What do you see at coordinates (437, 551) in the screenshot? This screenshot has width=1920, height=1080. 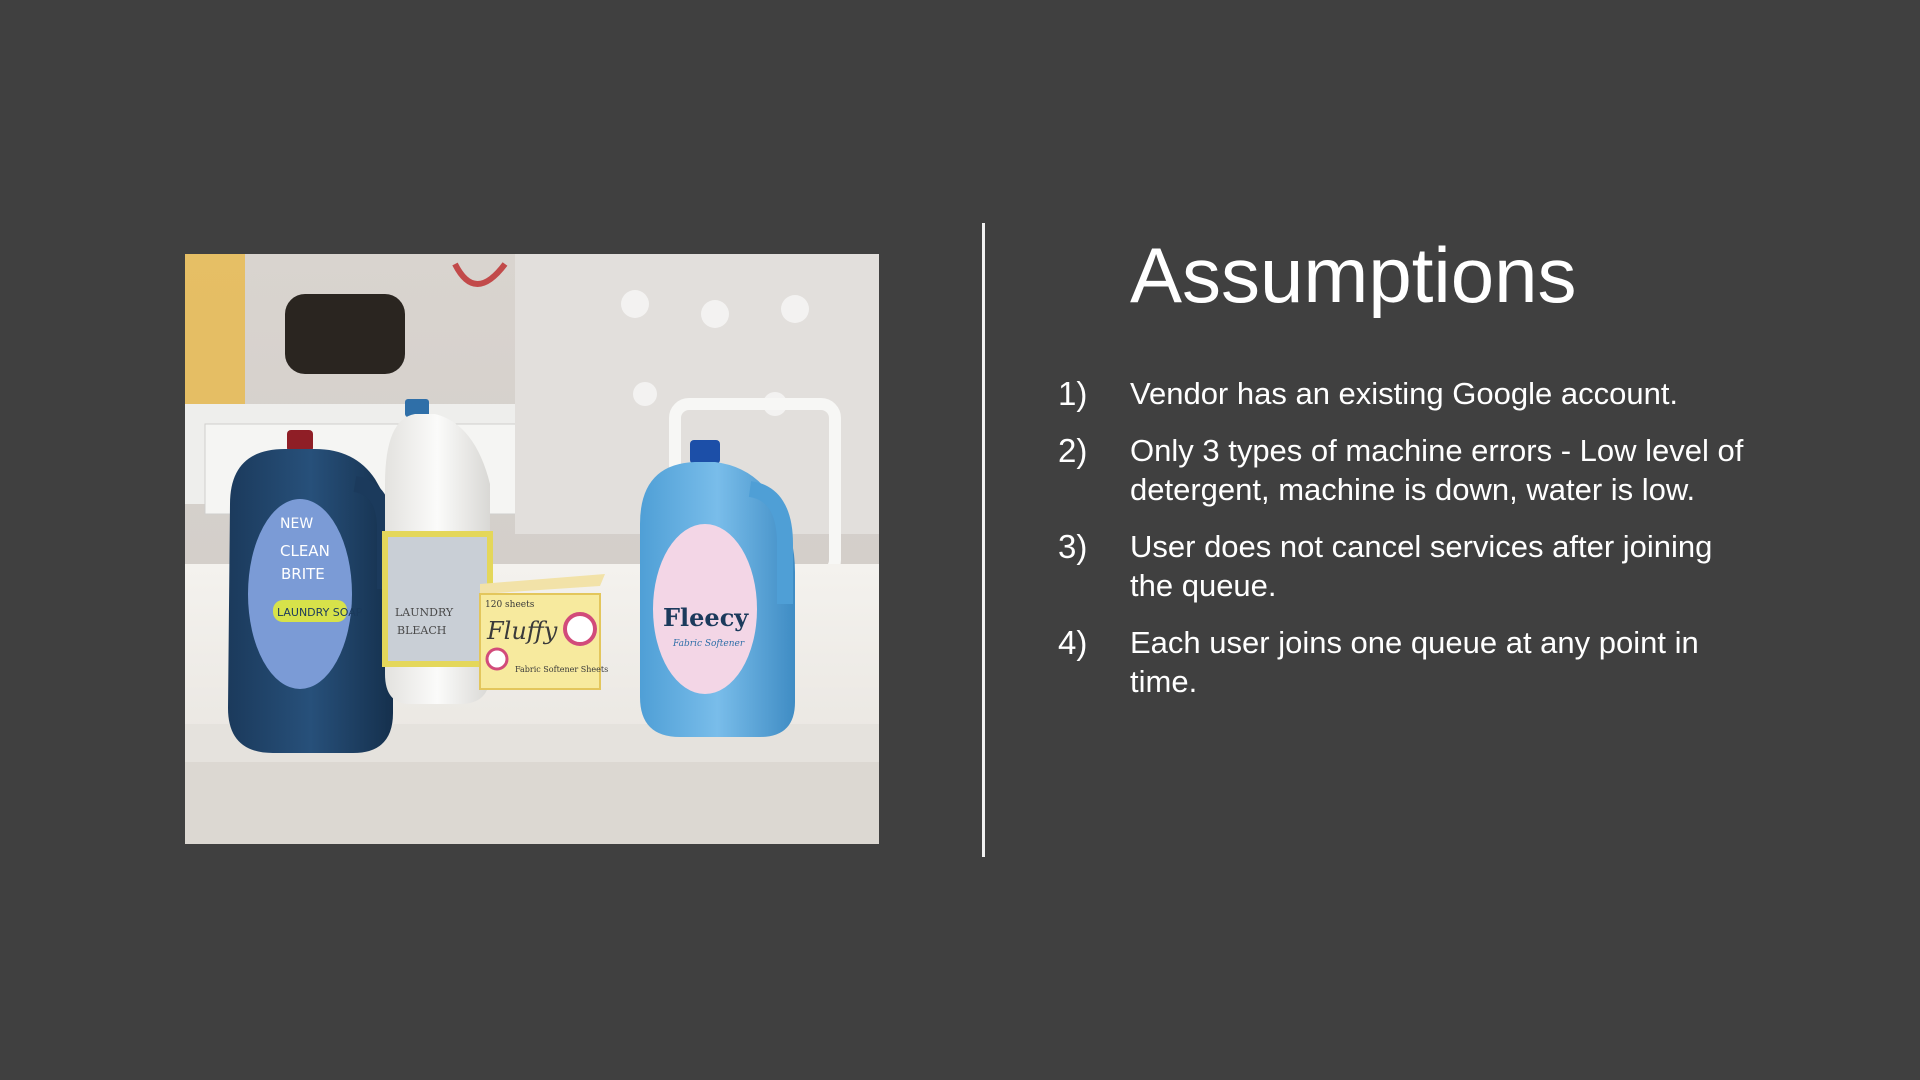 I see `laundry-bleach-bottle: LAUNDRY BLEACH` at bounding box center [437, 551].